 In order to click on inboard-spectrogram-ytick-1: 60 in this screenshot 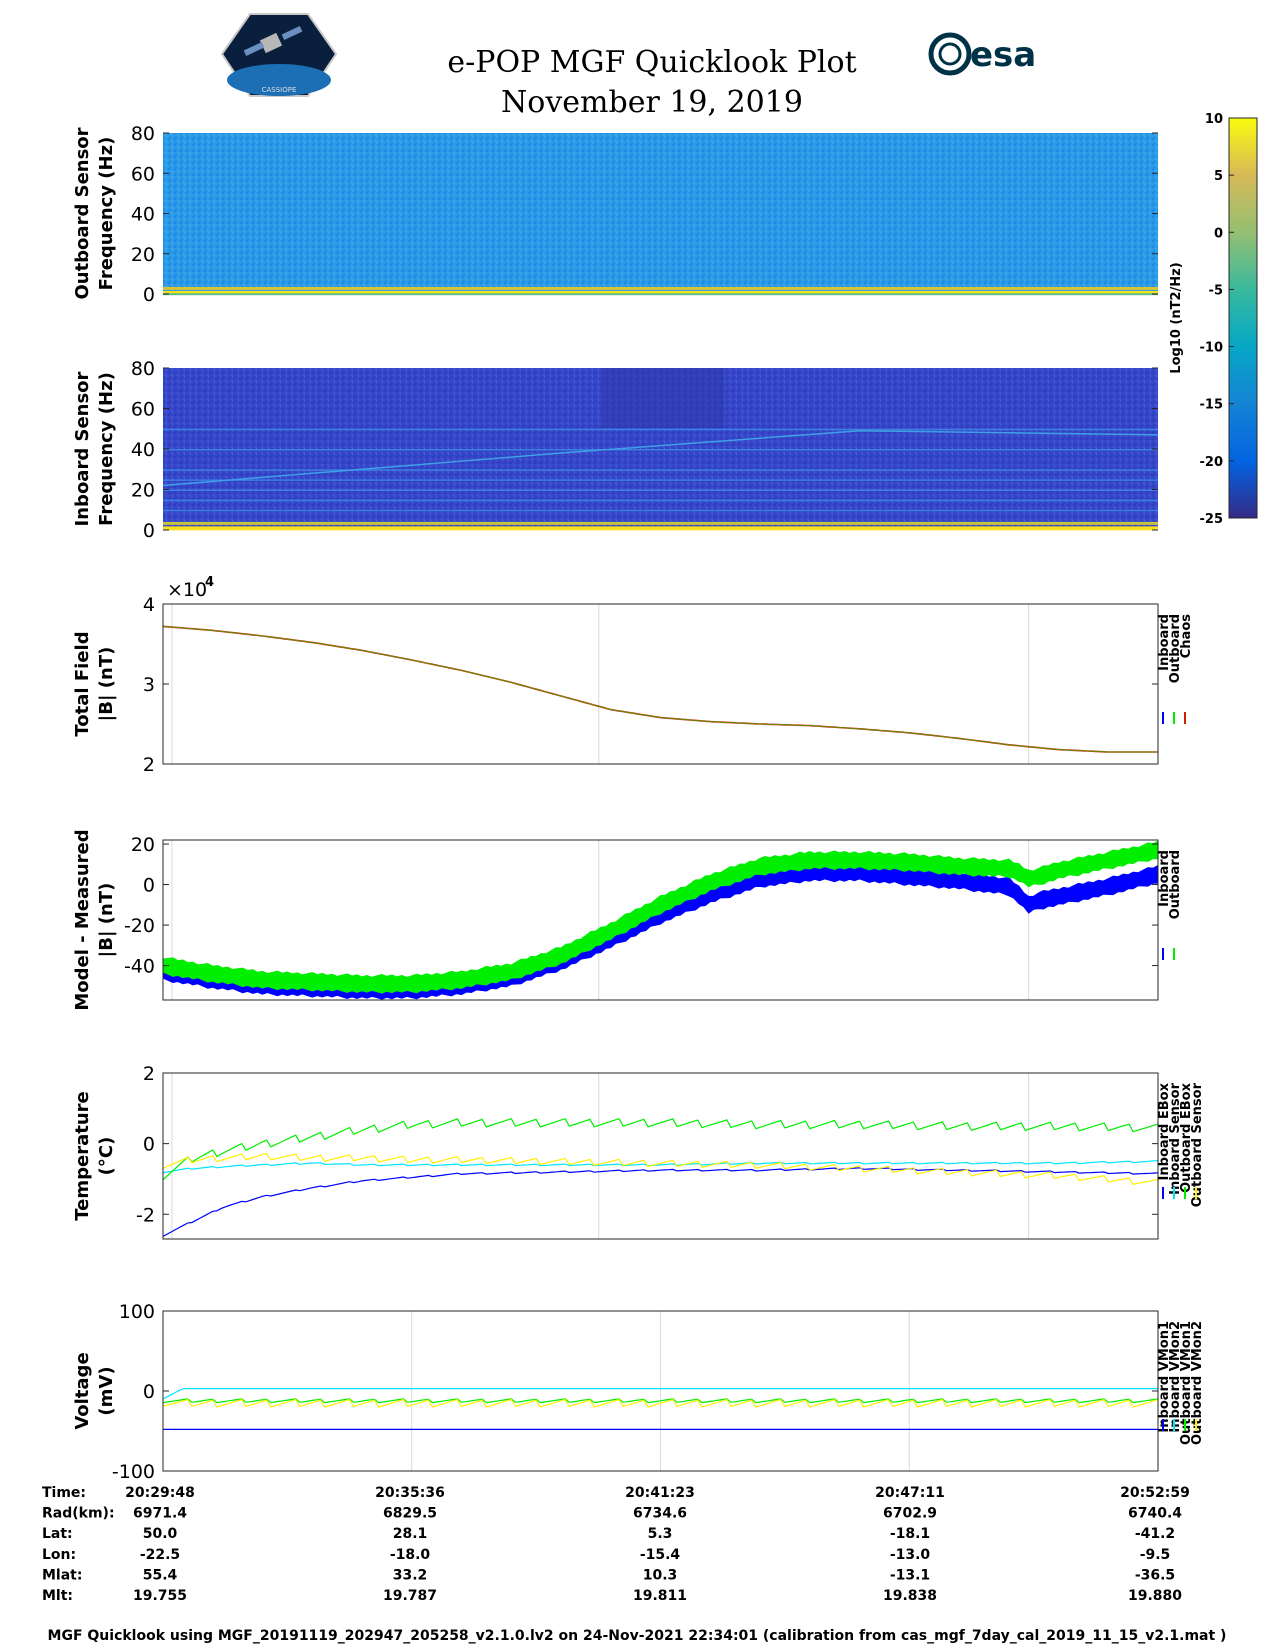, I will do `click(143, 410)`.